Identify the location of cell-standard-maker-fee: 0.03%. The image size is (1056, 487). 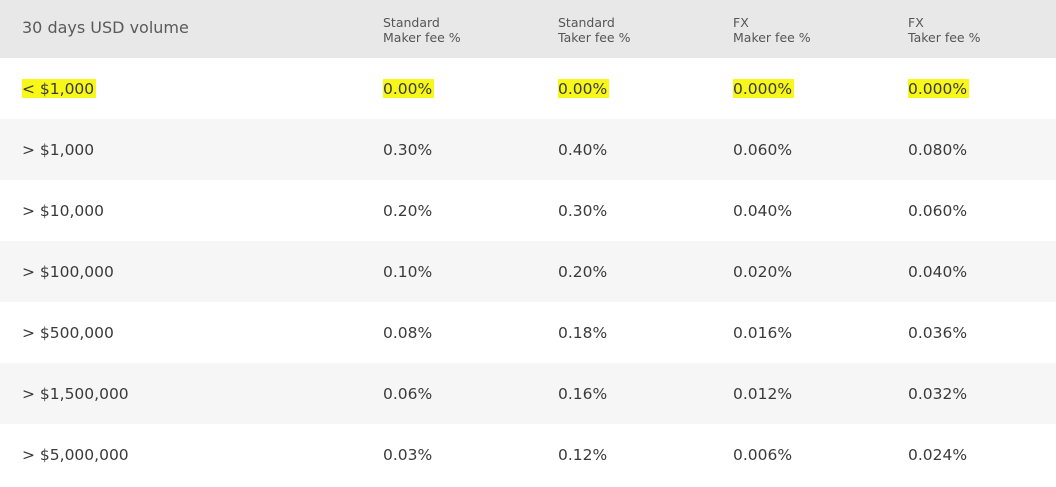
(470, 454).